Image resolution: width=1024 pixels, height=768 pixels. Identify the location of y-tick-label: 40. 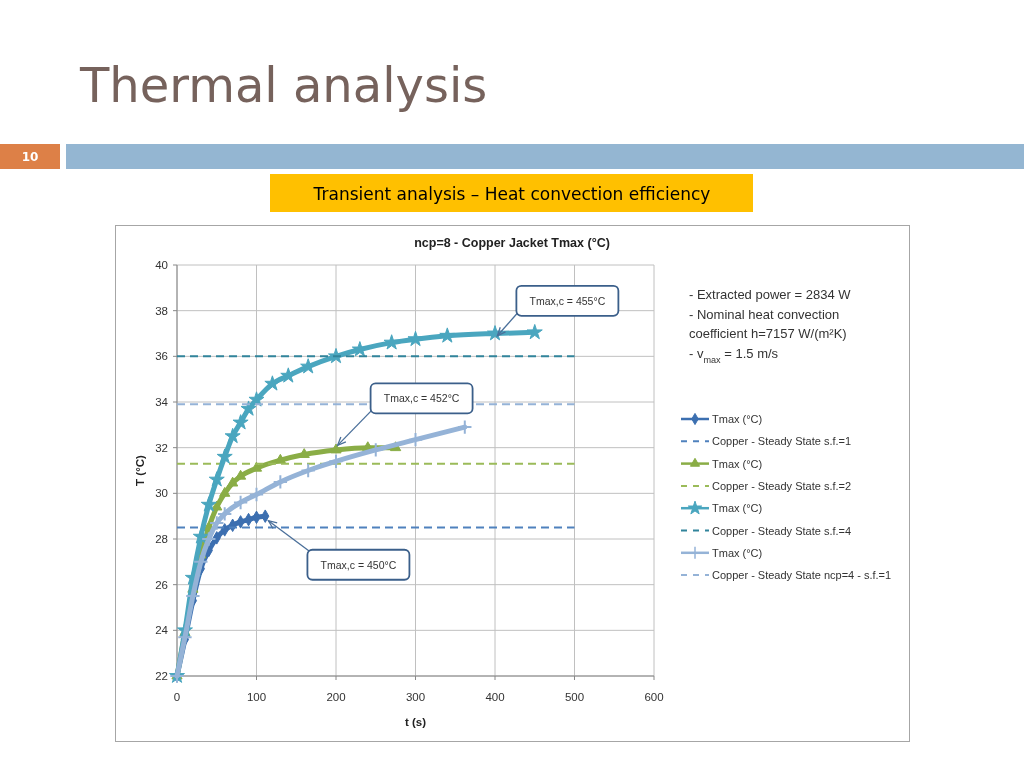
(161, 265).